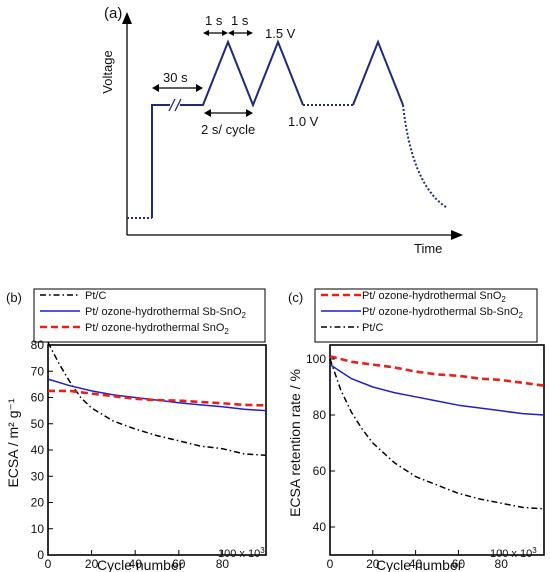 The width and height of the screenshot is (550, 572). Describe the element at coordinates (207, 113) in the screenshot. I see `panel-a-cycle-arrowhead-left` at that location.